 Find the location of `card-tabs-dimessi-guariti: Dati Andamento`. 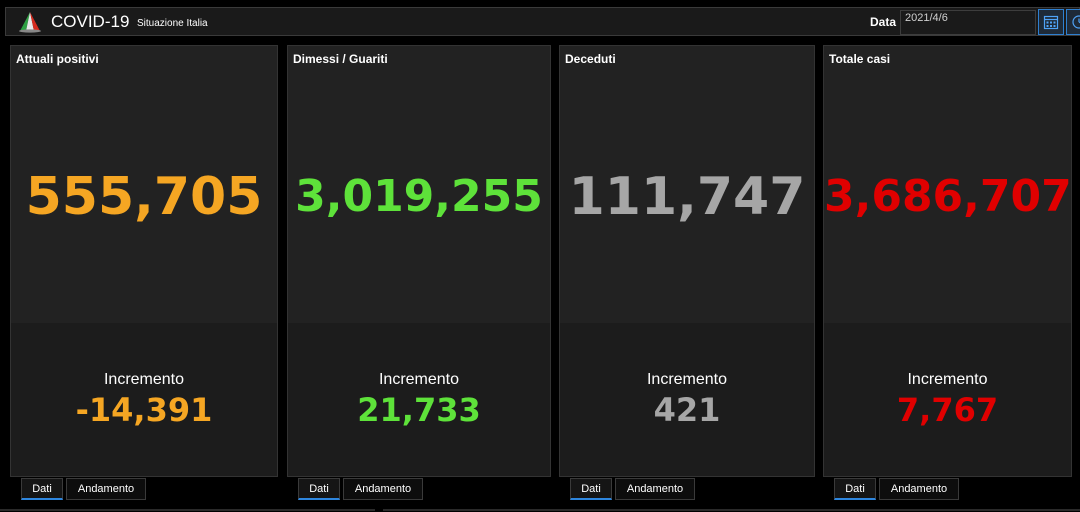

card-tabs-dimessi-guariti: Dati Andamento is located at coordinates (360, 489).